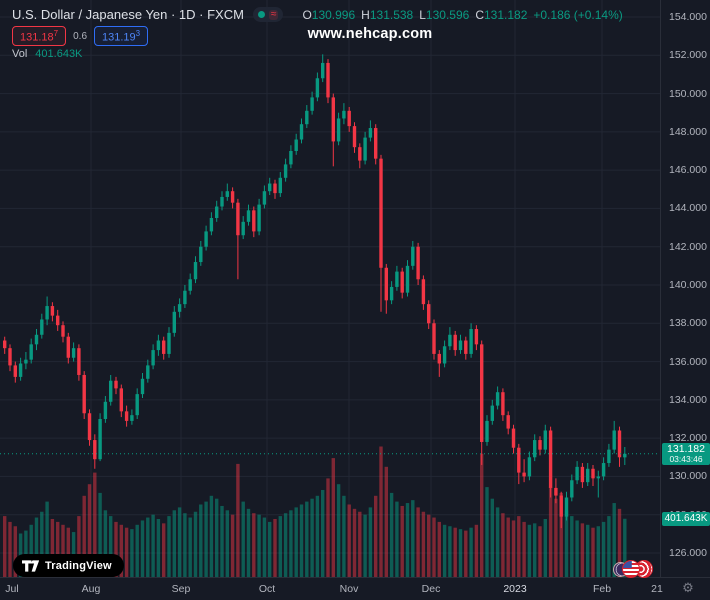 The image size is (710, 600). Describe the element at coordinates (20, 54) in the screenshot. I see `volume-label: Vol` at that location.